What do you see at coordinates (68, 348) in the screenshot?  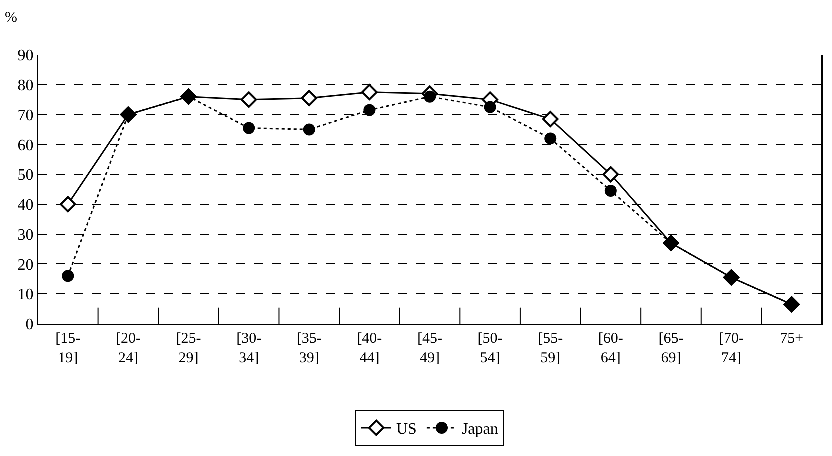 I see `x-tick-label: [15- 19]` at bounding box center [68, 348].